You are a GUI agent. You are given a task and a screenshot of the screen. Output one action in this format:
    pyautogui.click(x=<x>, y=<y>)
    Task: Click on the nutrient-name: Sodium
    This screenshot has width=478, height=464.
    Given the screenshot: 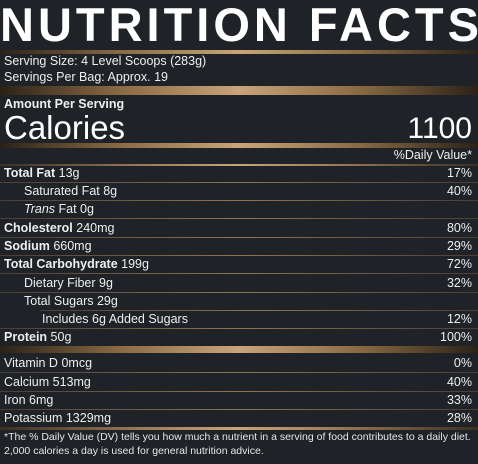 What is the action you would take?
    pyautogui.click(x=27, y=246)
    